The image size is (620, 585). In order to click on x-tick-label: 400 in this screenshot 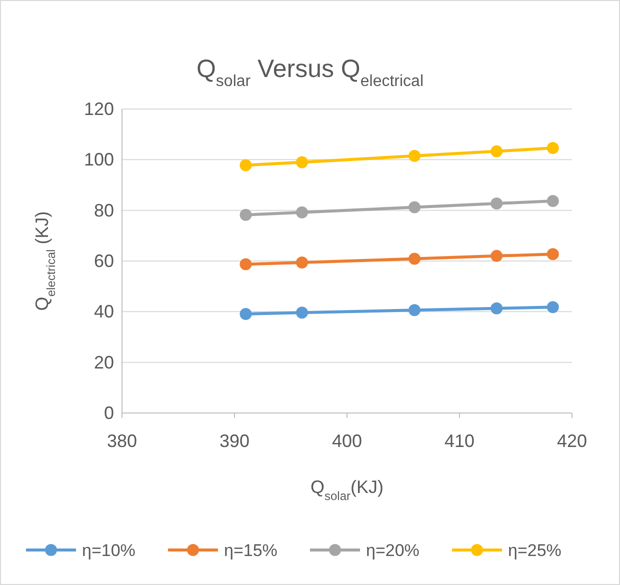, I will do `click(347, 441)`.